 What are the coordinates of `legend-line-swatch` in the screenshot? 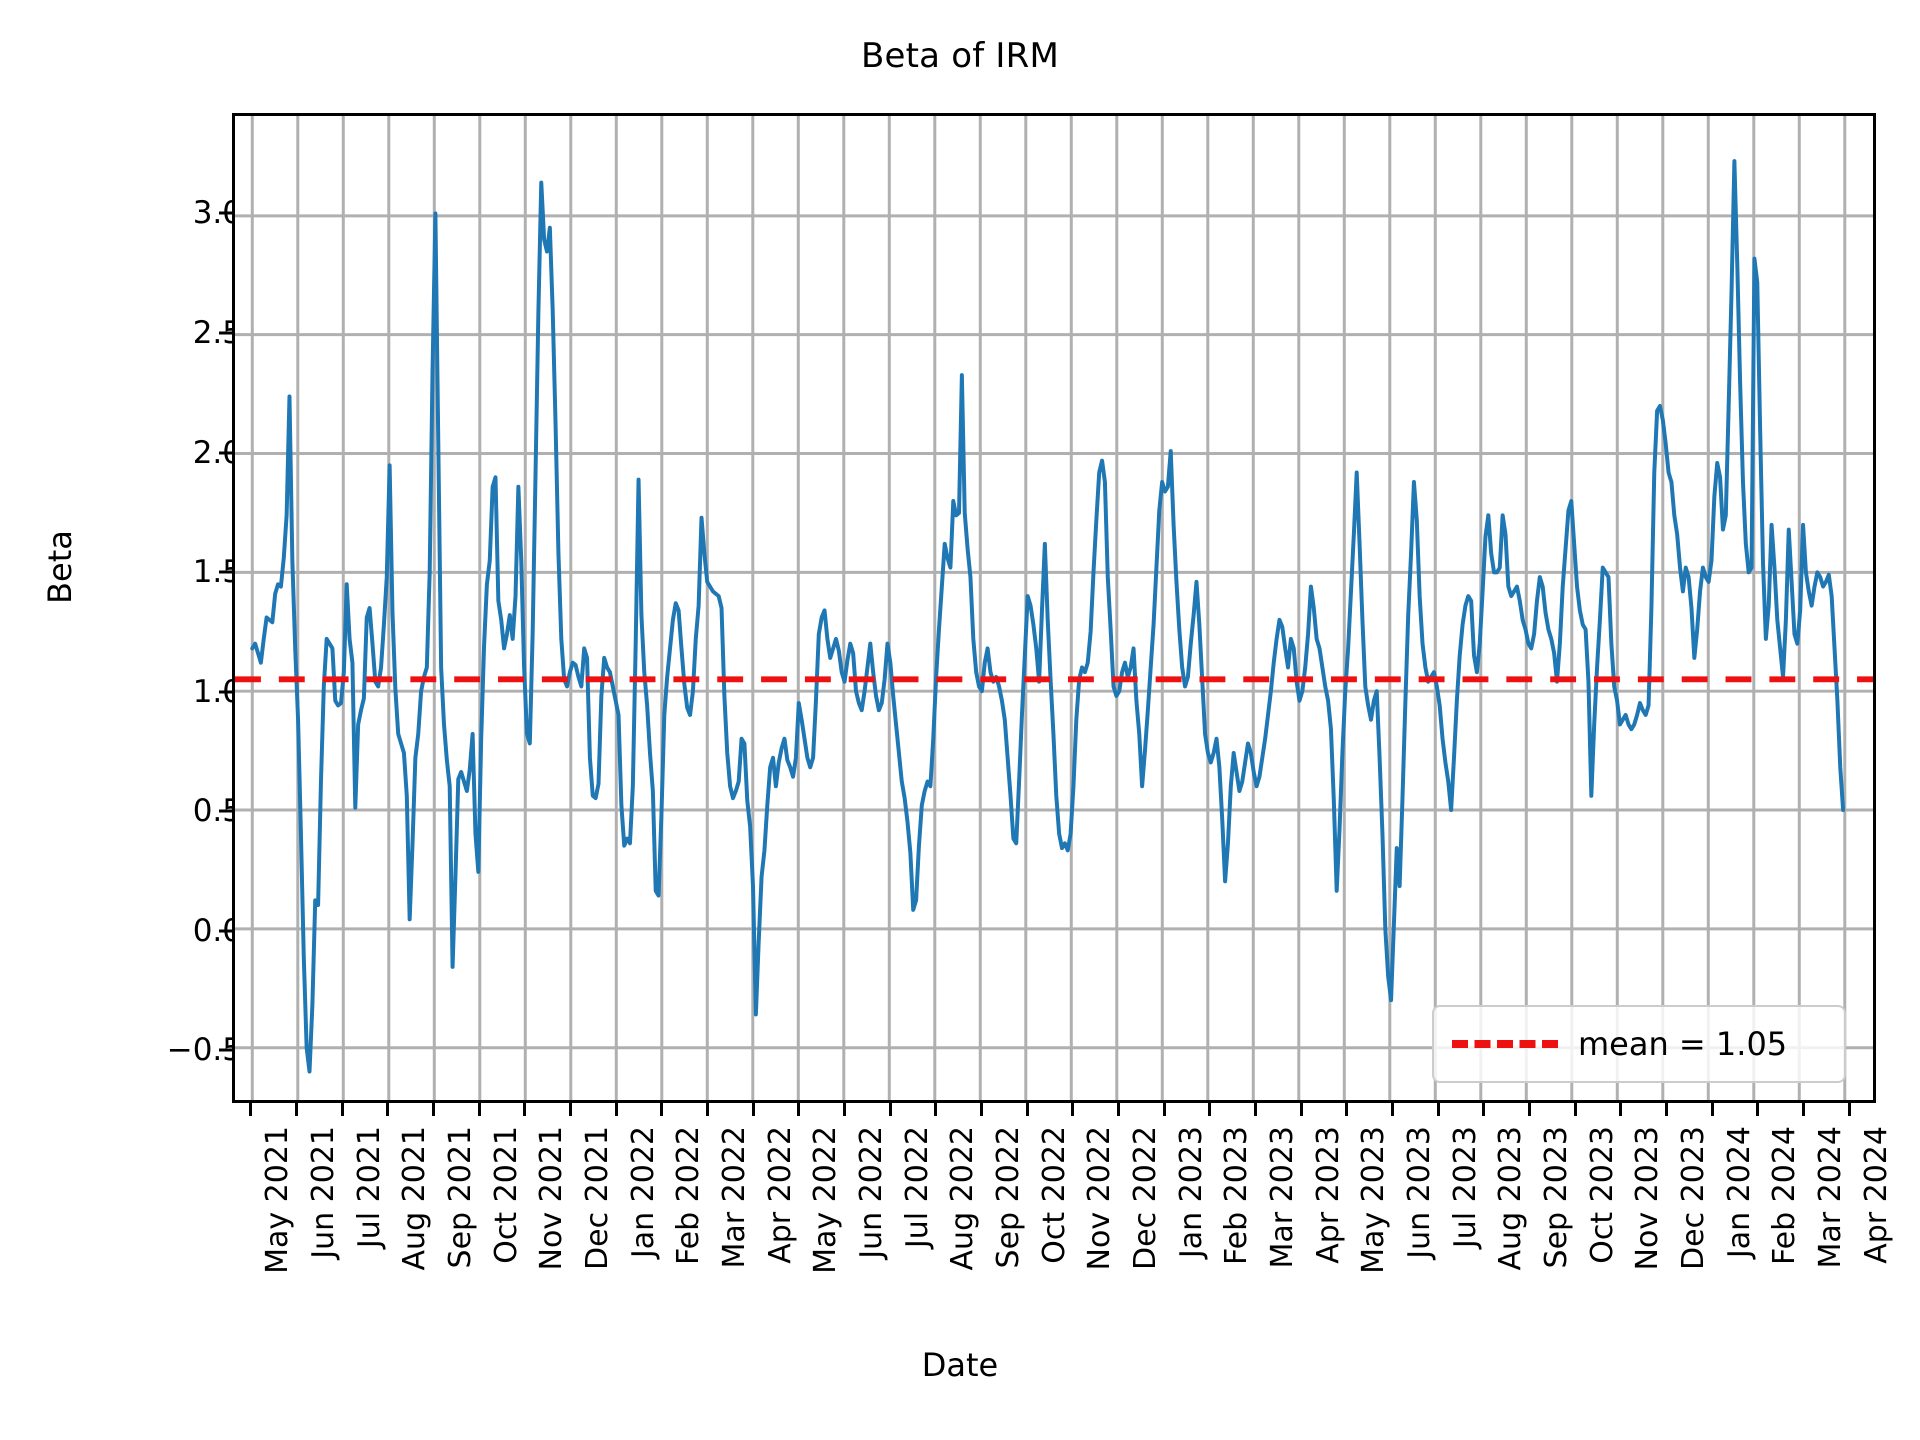 It's located at (1505, 1044).